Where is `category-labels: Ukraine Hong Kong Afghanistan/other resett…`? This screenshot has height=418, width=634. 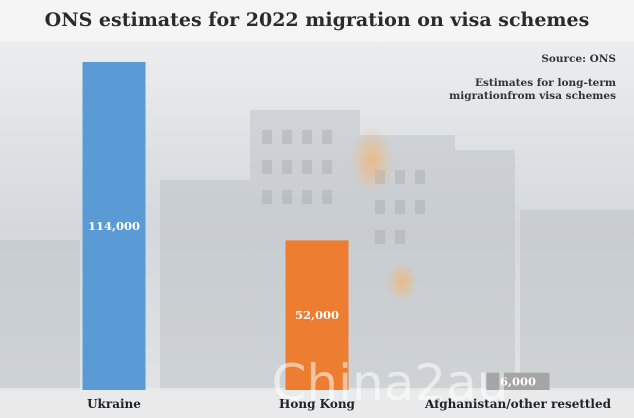
category-labels: Ukraine Hong Kong Afghanistan/other resett… is located at coordinates (349, 404).